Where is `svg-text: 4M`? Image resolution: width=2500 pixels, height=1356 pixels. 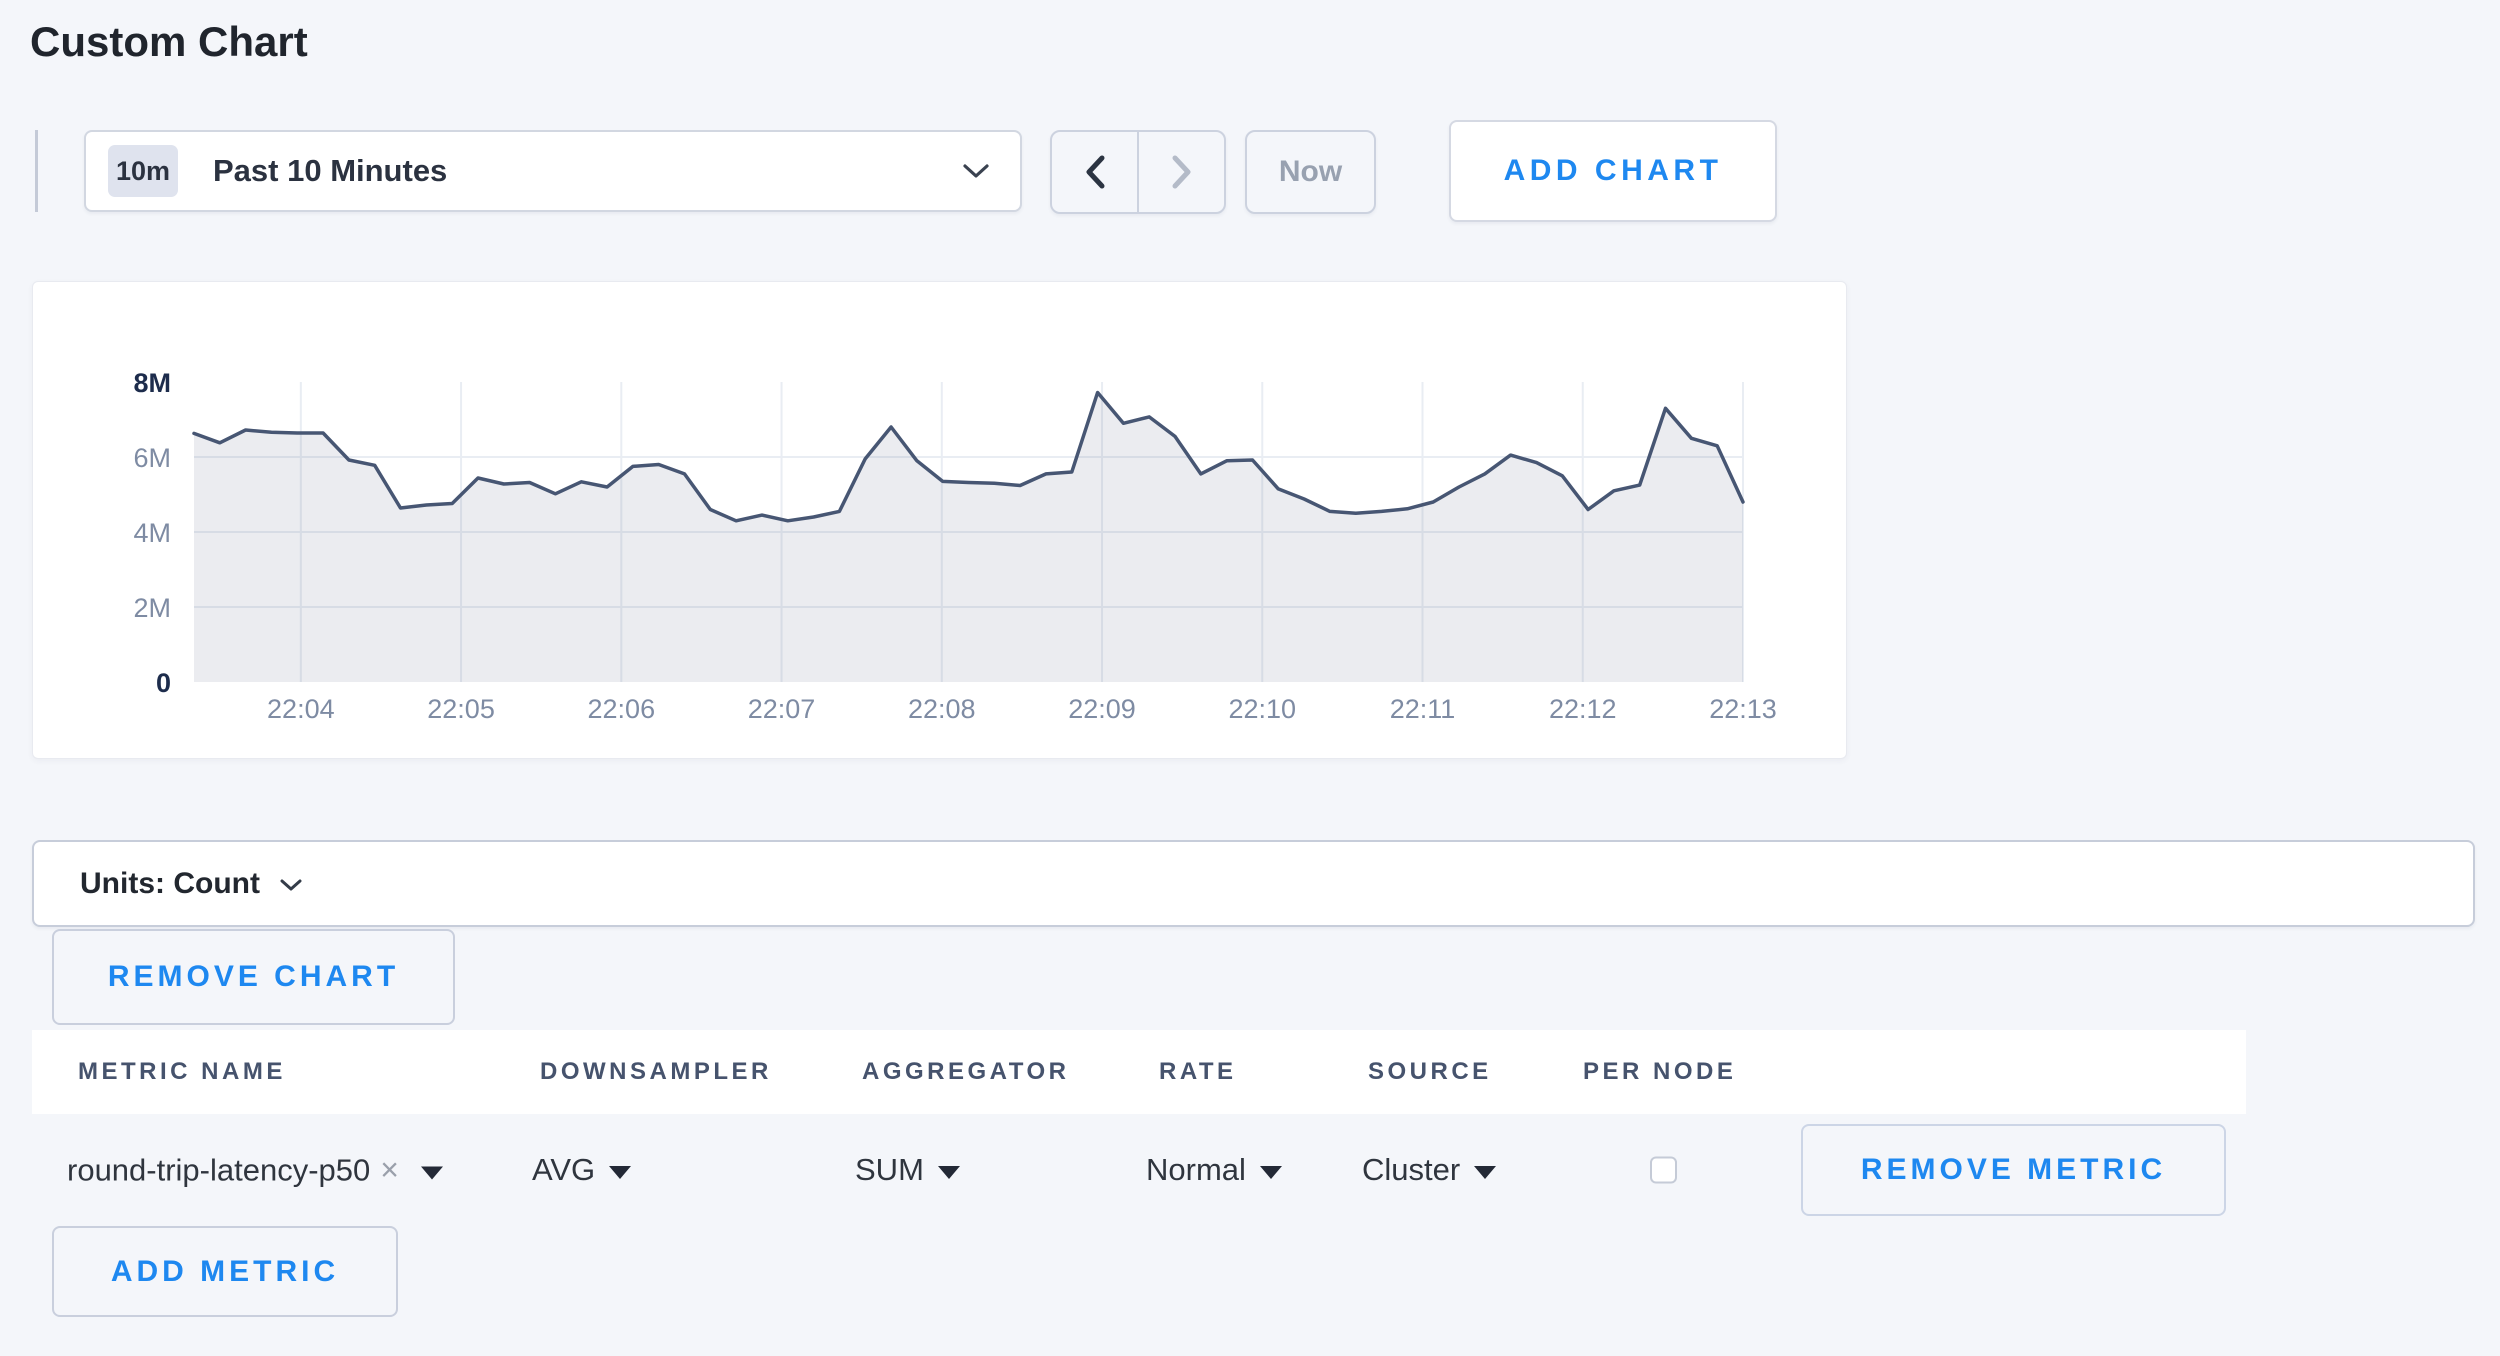 svg-text: 4M is located at coordinates (152, 533).